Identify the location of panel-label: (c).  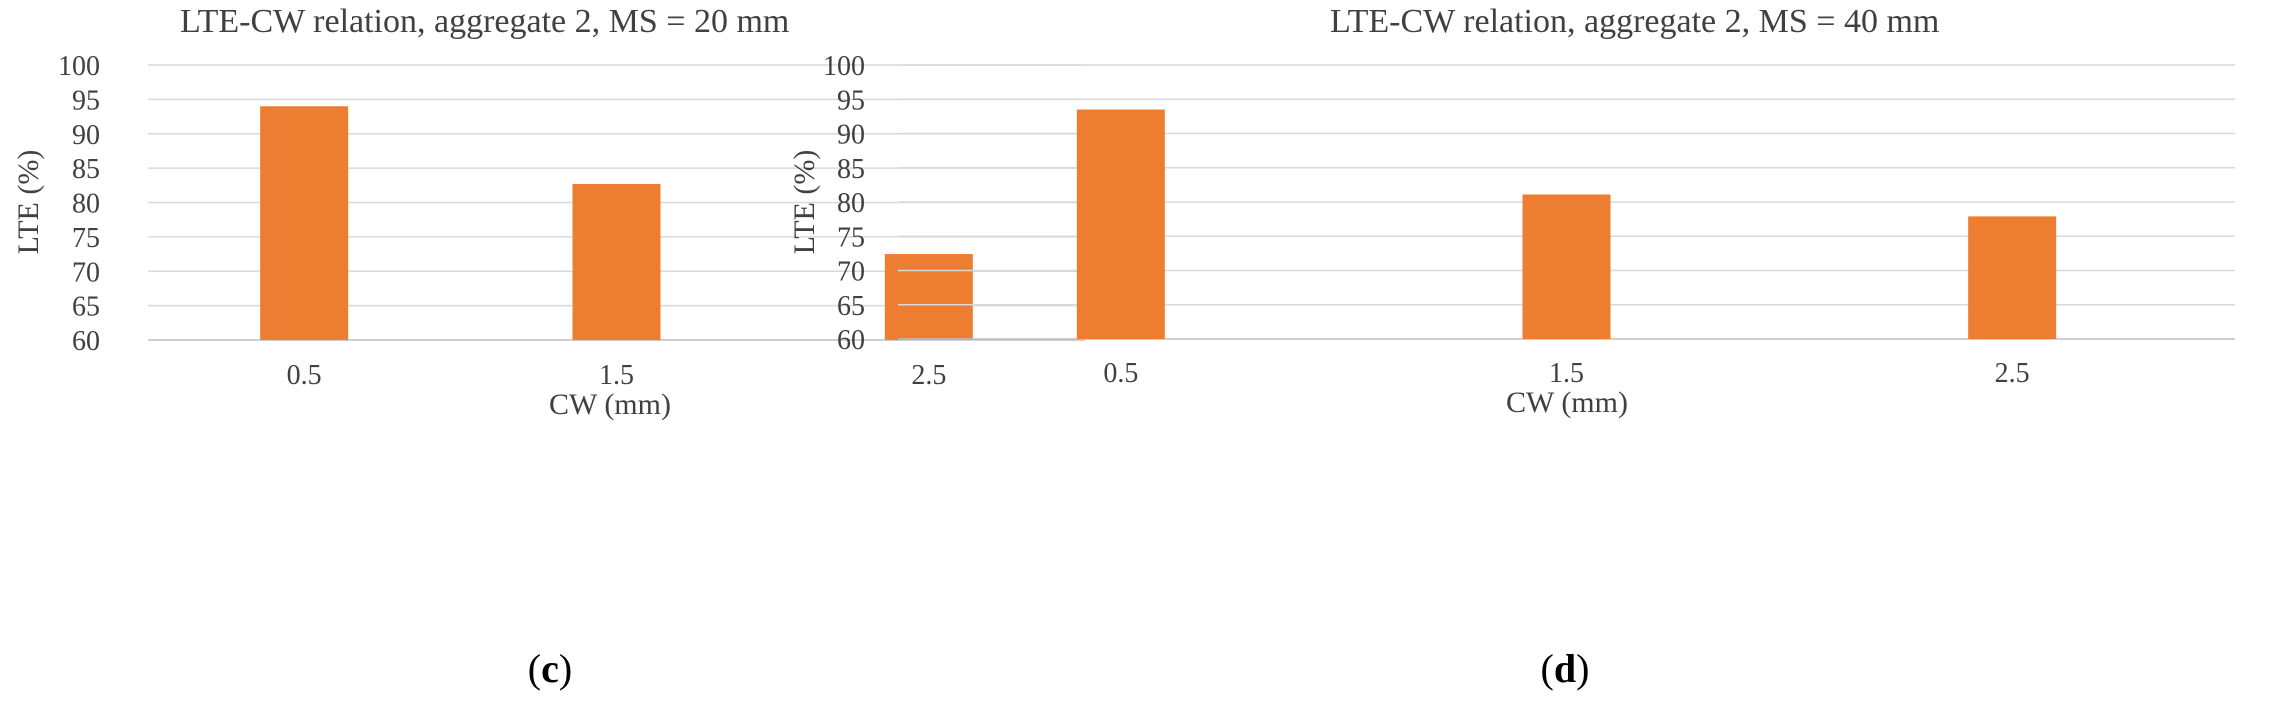
(550, 668).